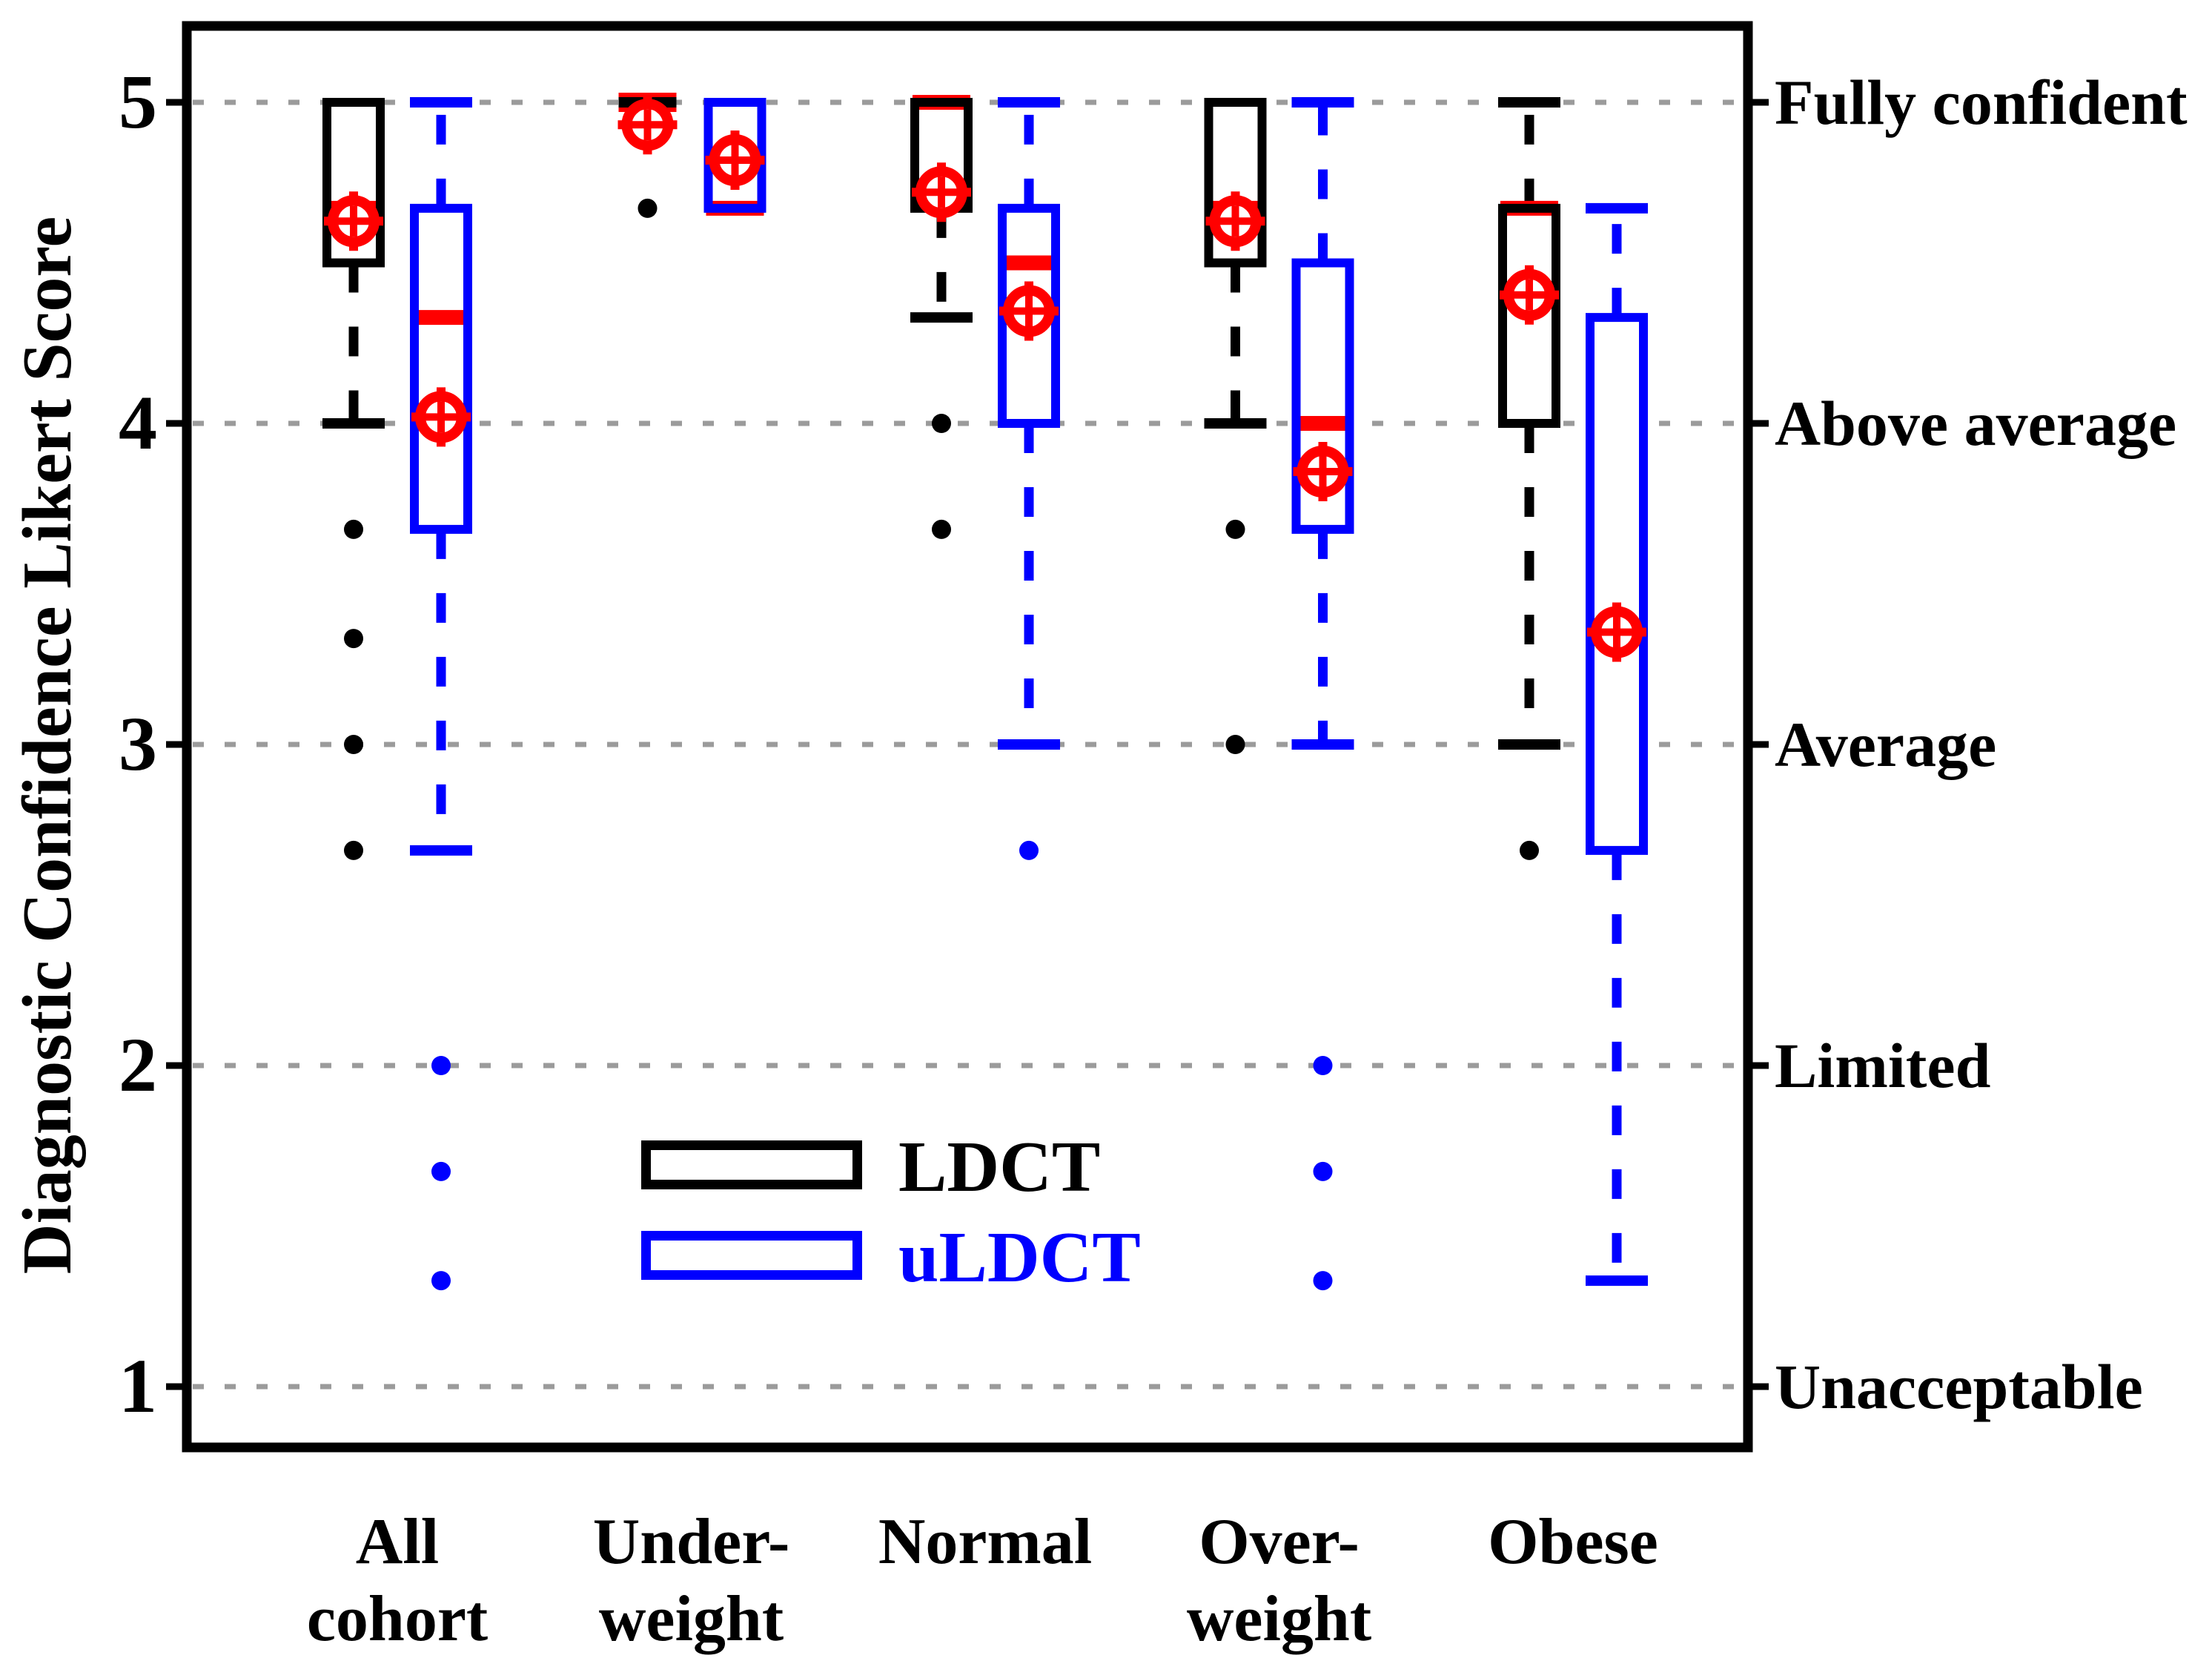 This screenshot has height=1658, width=2212. I want to click on legend-swatch-uldct, so click(751, 1255).